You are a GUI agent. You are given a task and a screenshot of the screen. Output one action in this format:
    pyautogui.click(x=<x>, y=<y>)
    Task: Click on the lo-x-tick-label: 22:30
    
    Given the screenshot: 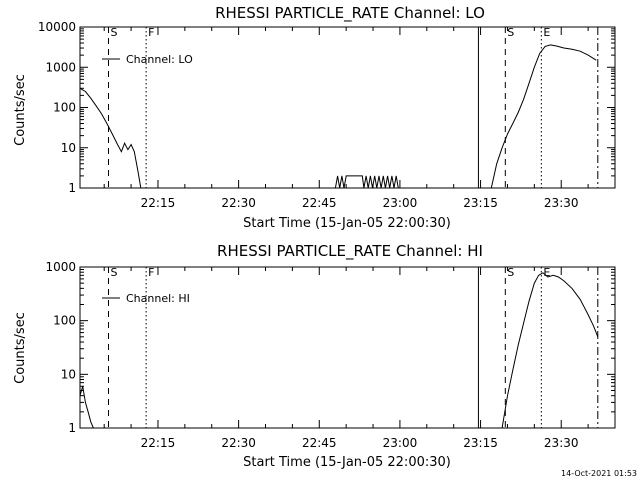 What is the action you would take?
    pyautogui.click(x=238, y=203)
    